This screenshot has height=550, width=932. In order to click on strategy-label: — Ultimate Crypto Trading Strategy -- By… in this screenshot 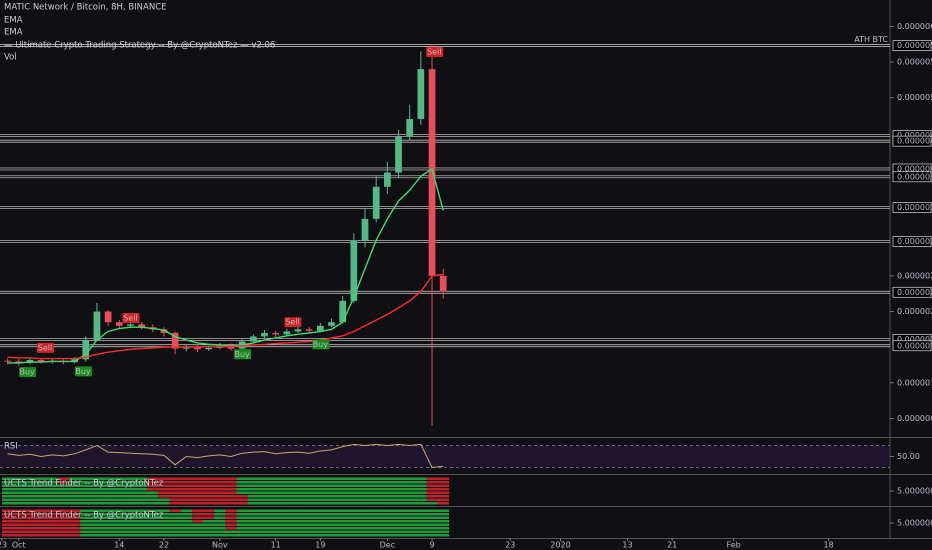, I will do `click(139, 46)`.